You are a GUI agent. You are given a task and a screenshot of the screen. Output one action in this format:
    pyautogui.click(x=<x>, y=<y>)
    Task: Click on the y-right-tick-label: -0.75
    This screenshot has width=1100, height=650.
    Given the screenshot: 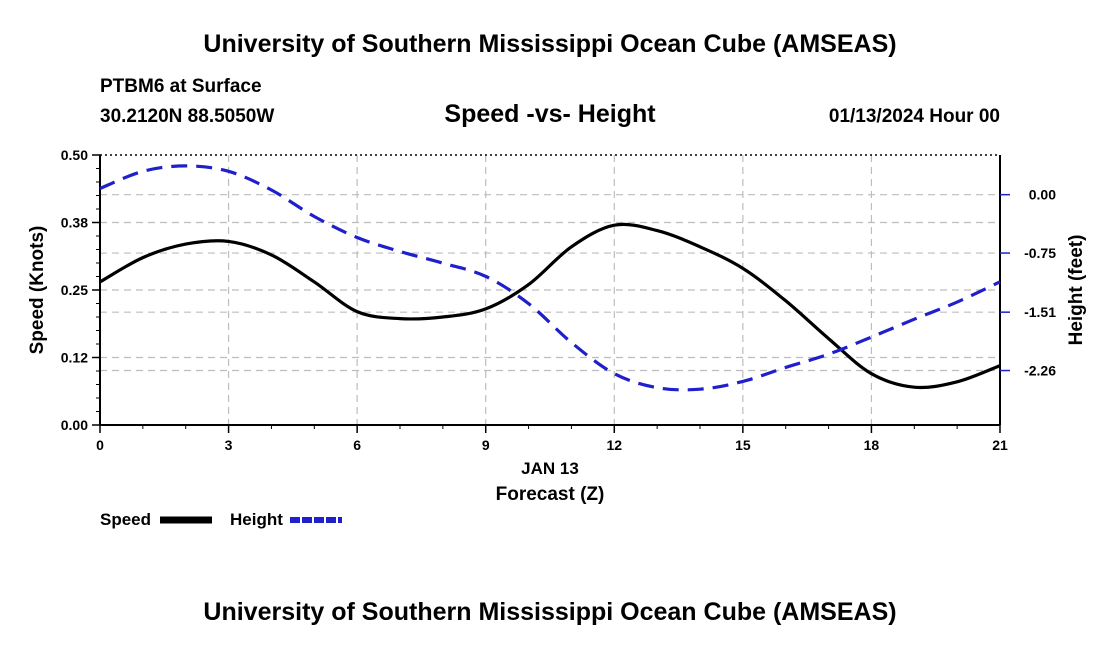 What is the action you would take?
    pyautogui.click(x=1040, y=253)
    